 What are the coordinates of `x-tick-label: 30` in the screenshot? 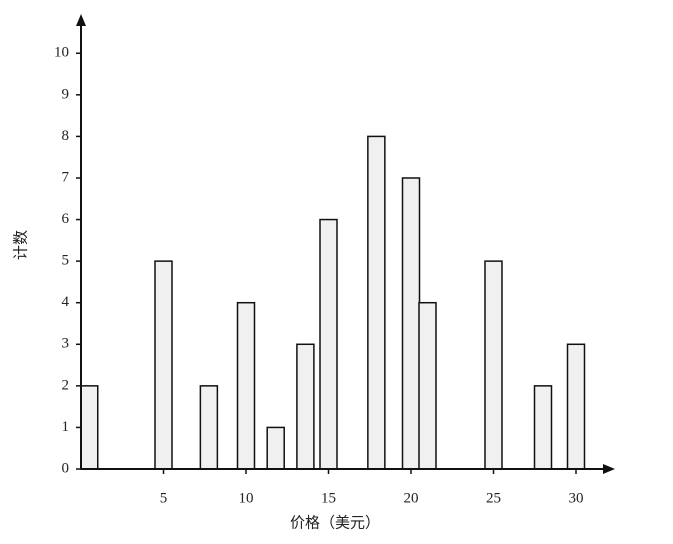 It's located at (576, 498).